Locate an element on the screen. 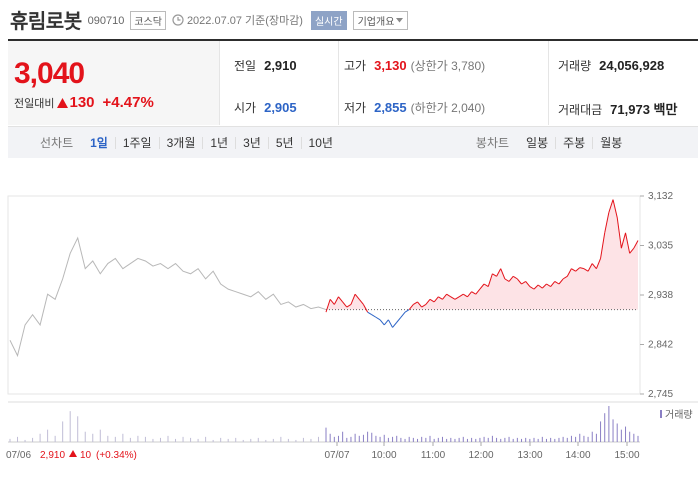 The height and width of the screenshot is (477, 698). tab-weekly: 주봉 is located at coordinates (573, 142).